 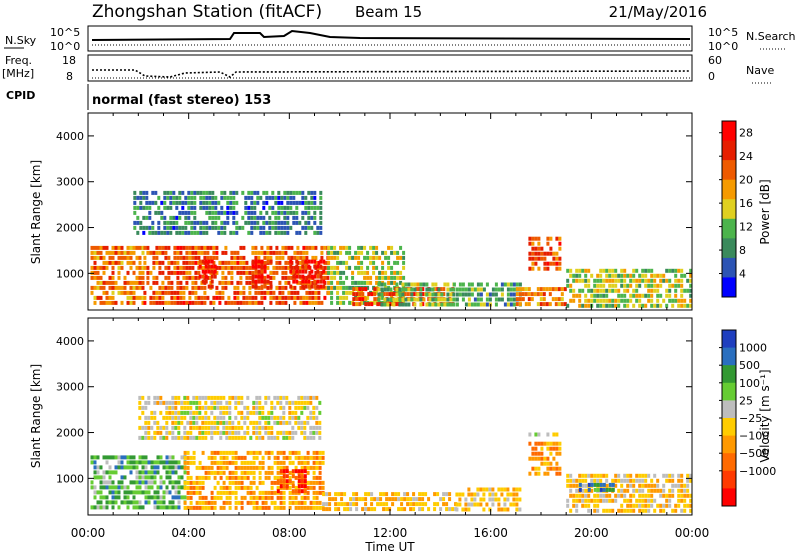 What do you see at coordinates (688, 290) in the screenshot?
I see `power-cell-2041` at bounding box center [688, 290].